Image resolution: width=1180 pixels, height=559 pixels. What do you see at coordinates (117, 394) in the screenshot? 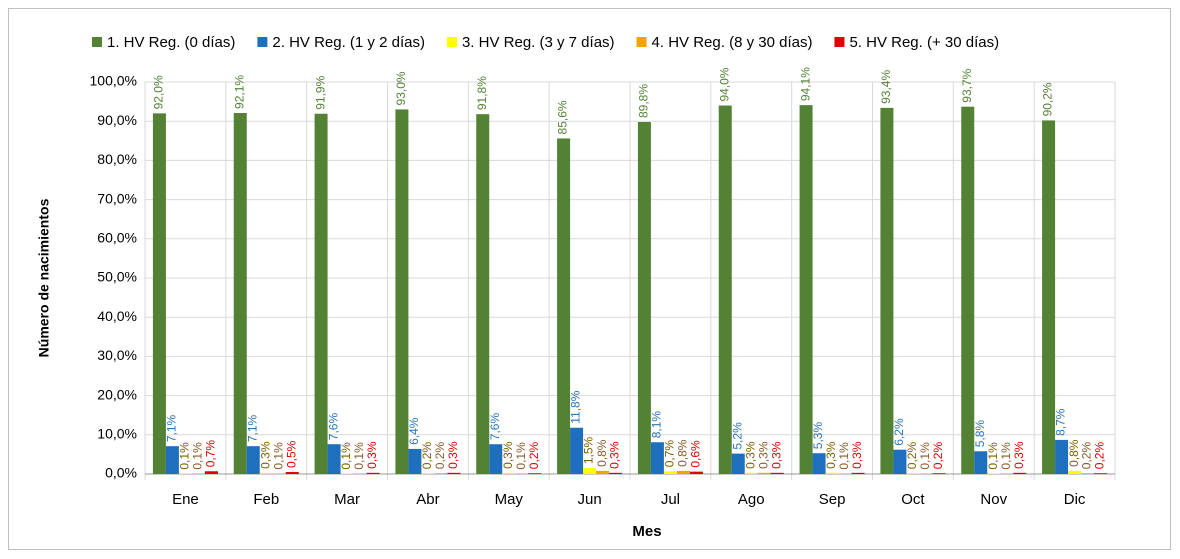
I see `y-tick-label: 20,0%` at bounding box center [117, 394].